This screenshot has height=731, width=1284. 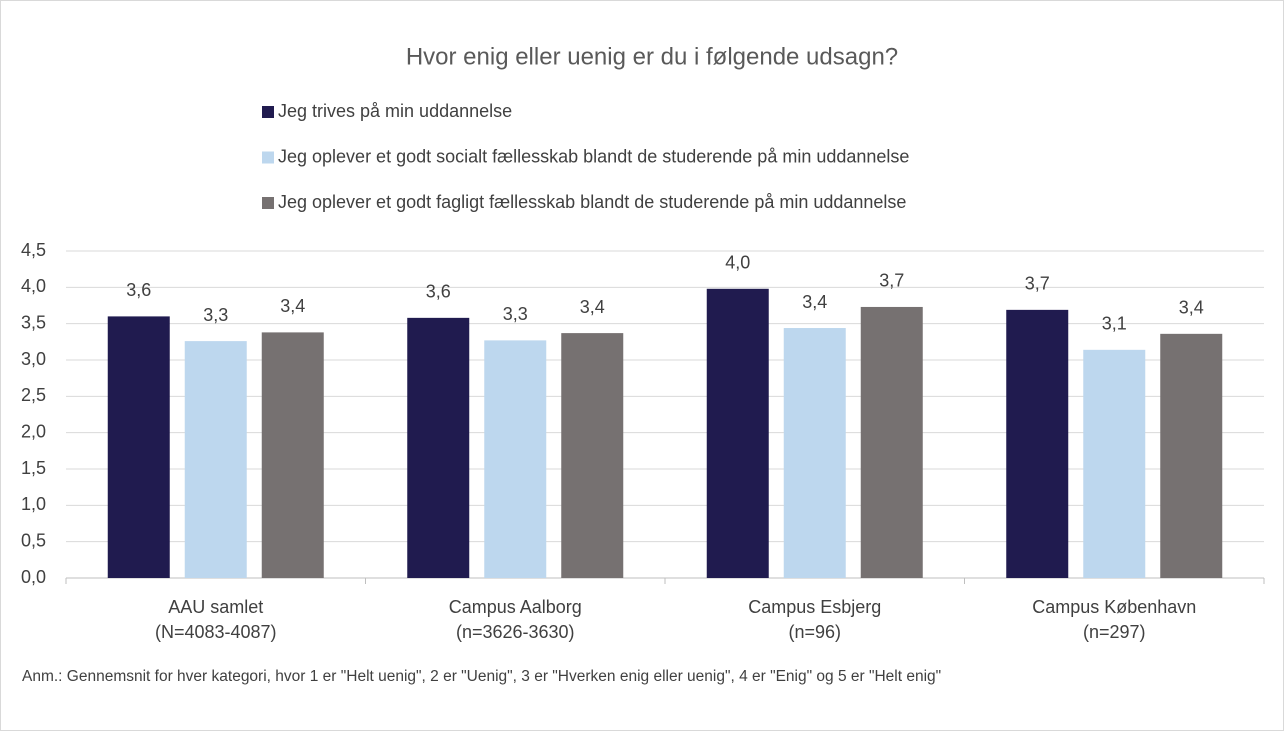 What do you see at coordinates (737, 263) in the screenshot?
I see `value-label: 4,0` at bounding box center [737, 263].